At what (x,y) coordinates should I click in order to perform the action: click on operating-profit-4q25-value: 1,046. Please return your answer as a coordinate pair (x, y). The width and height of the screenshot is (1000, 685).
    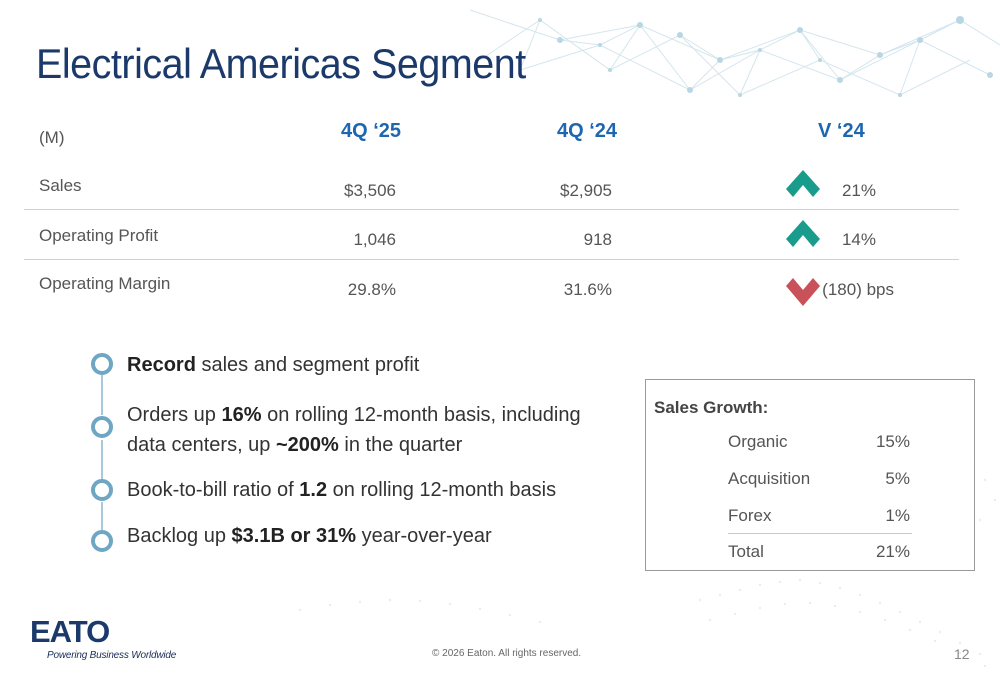
    Looking at the image, I should click on (374, 239).